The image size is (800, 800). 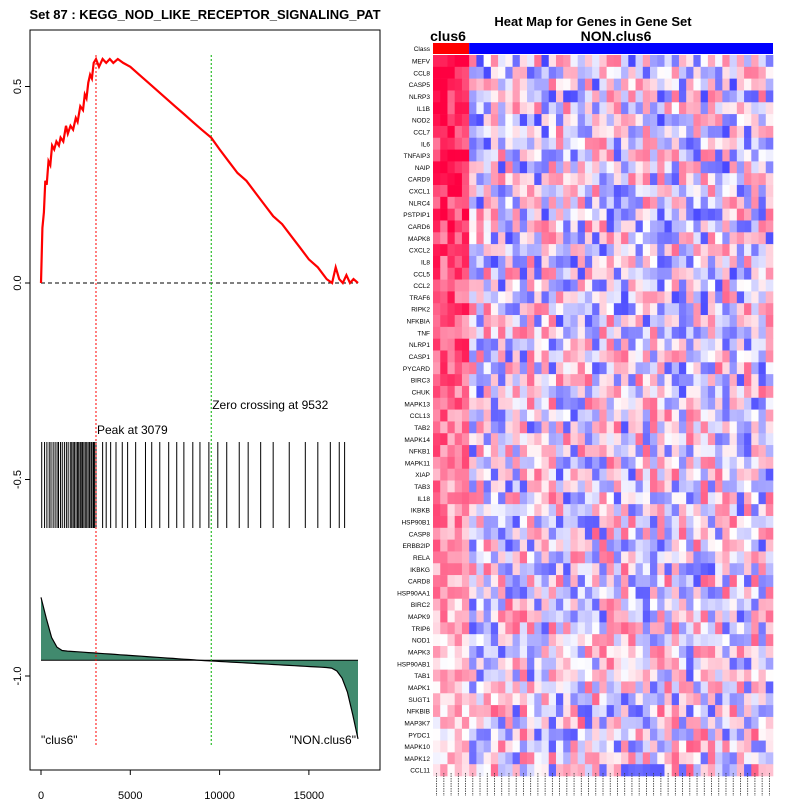 What do you see at coordinates (322, 740) in the screenshot?
I see `class-label-right: "NON.clus6"` at bounding box center [322, 740].